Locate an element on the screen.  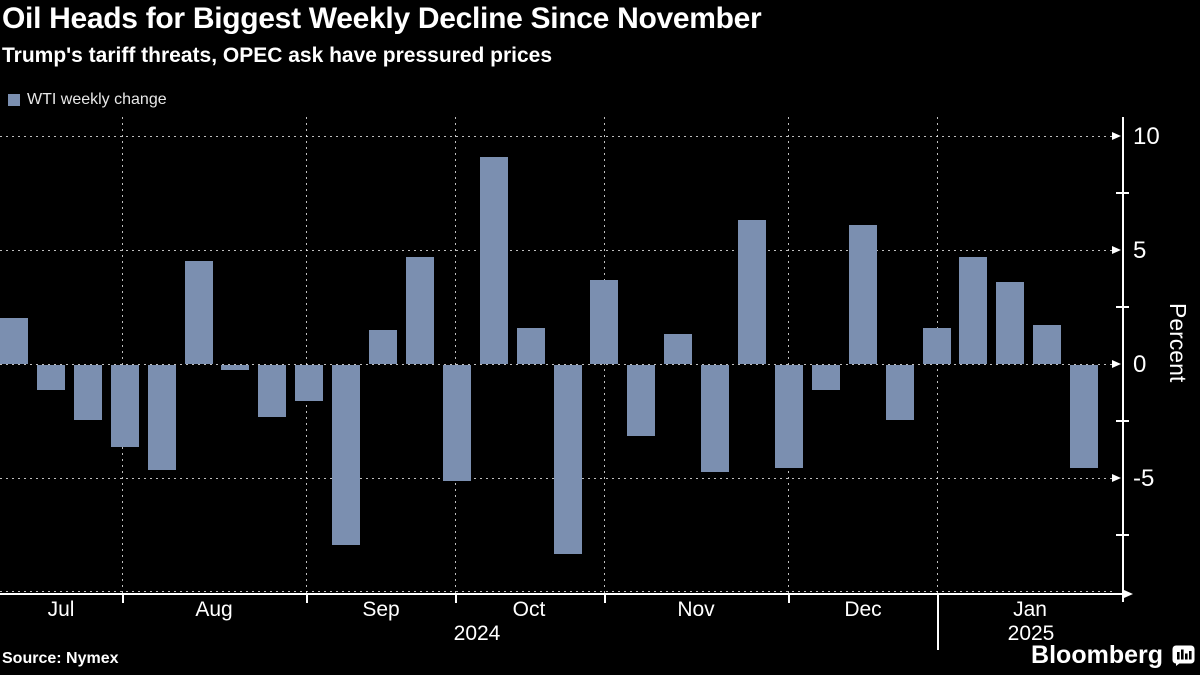
legend-swatch-icon is located at coordinates (14, 100).